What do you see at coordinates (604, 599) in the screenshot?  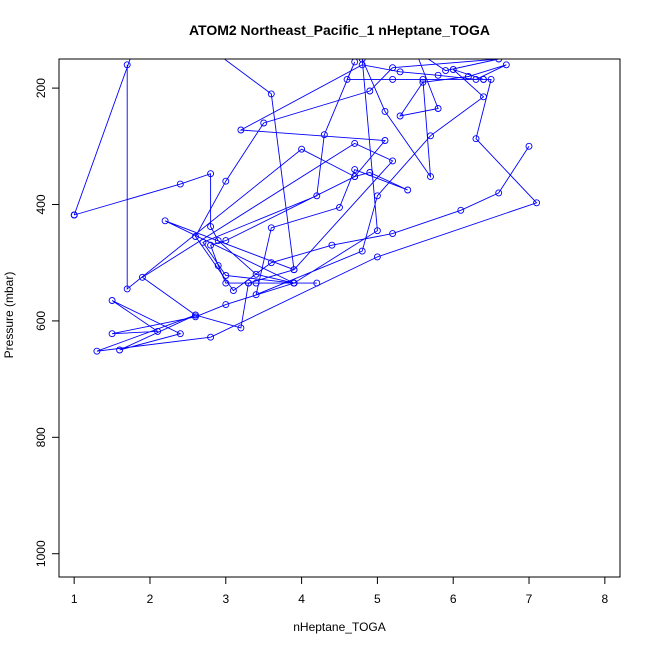 I see `x-tick-label: 8` at bounding box center [604, 599].